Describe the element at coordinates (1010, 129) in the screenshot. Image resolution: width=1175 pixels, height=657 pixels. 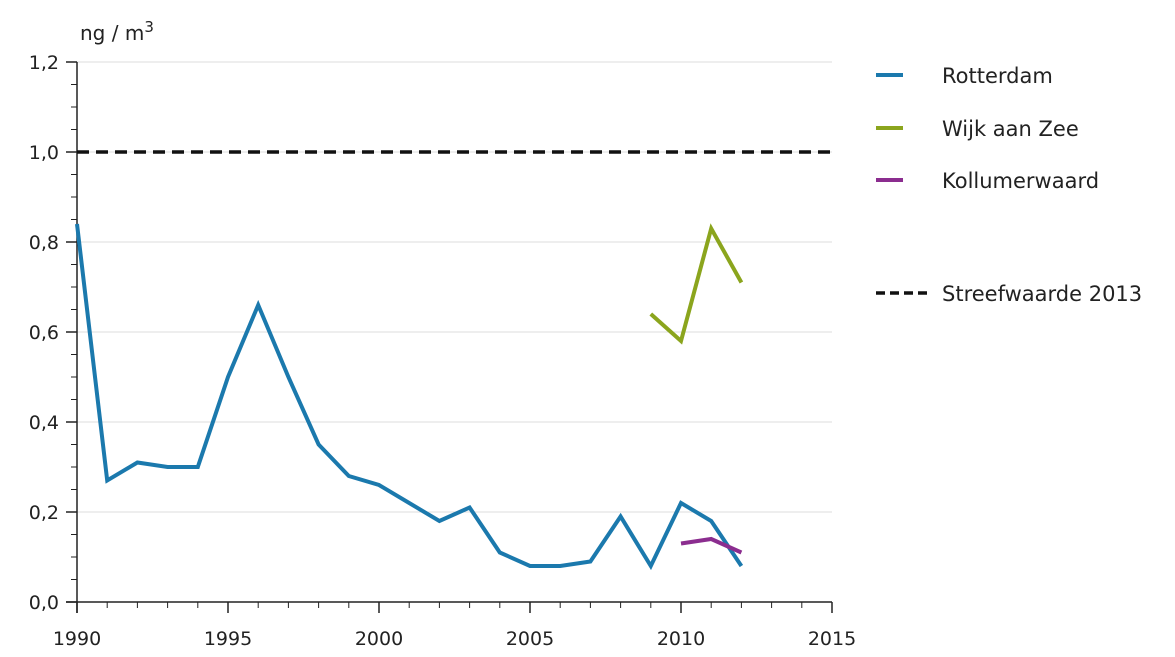
I see `legend-label-wijk-aan-zee: Wijk aan Zee` at that location.